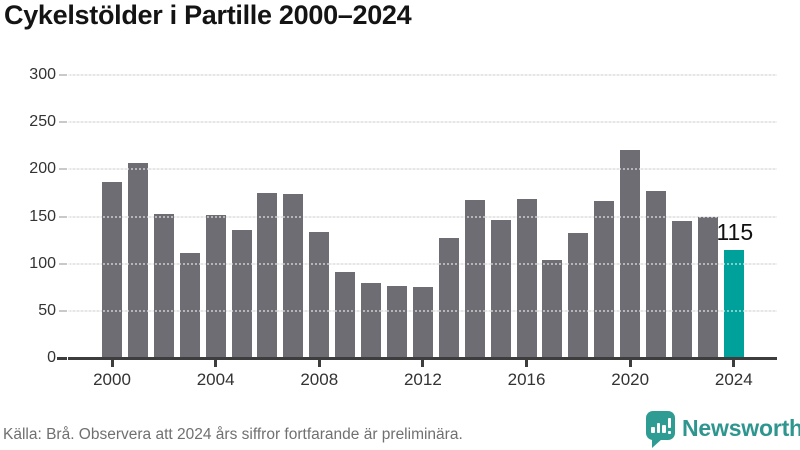 The width and height of the screenshot is (800, 450). Describe the element at coordinates (707, 287) in the screenshot. I see `bar-2023` at that location.